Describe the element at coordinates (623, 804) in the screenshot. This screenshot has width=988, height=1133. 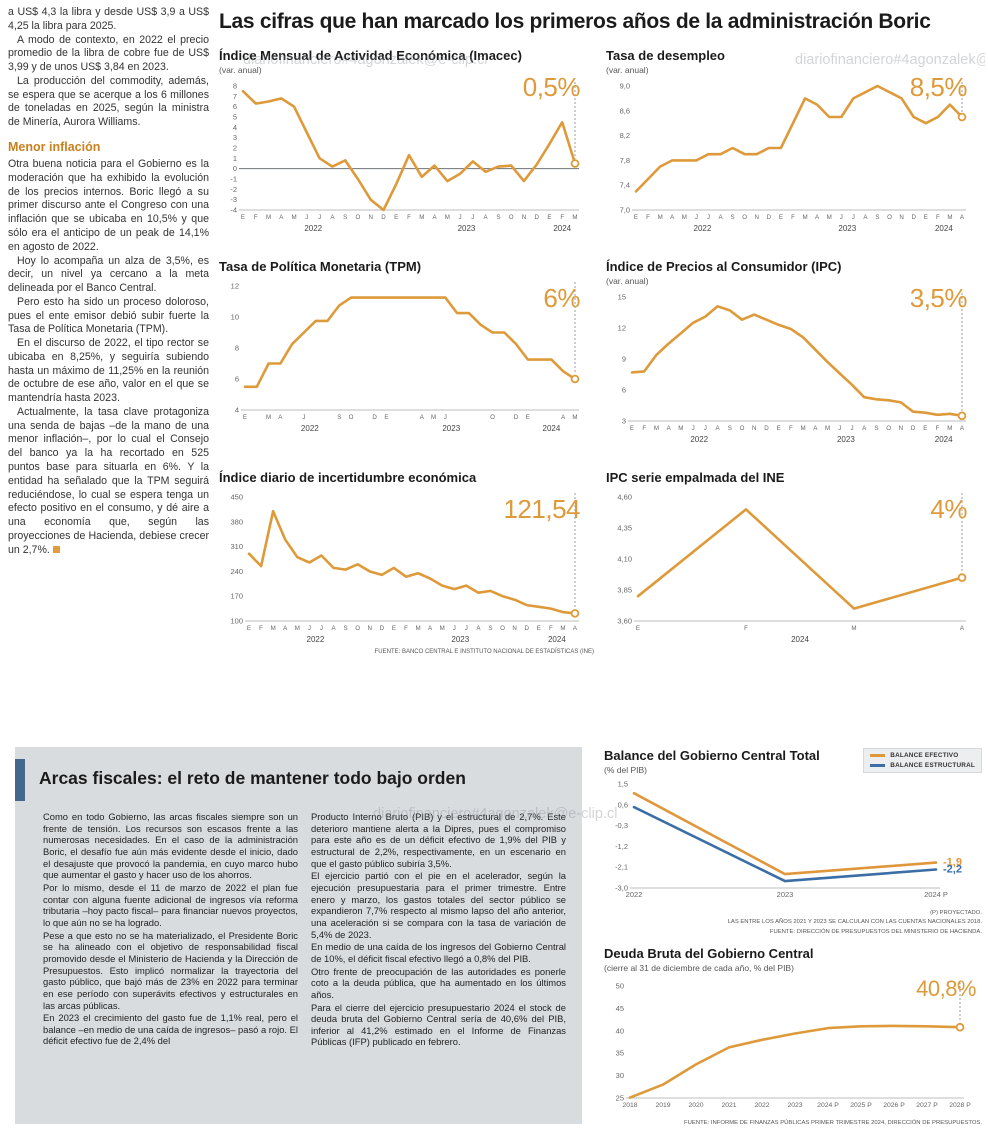
I see `svg-text: 0,6` at that location.